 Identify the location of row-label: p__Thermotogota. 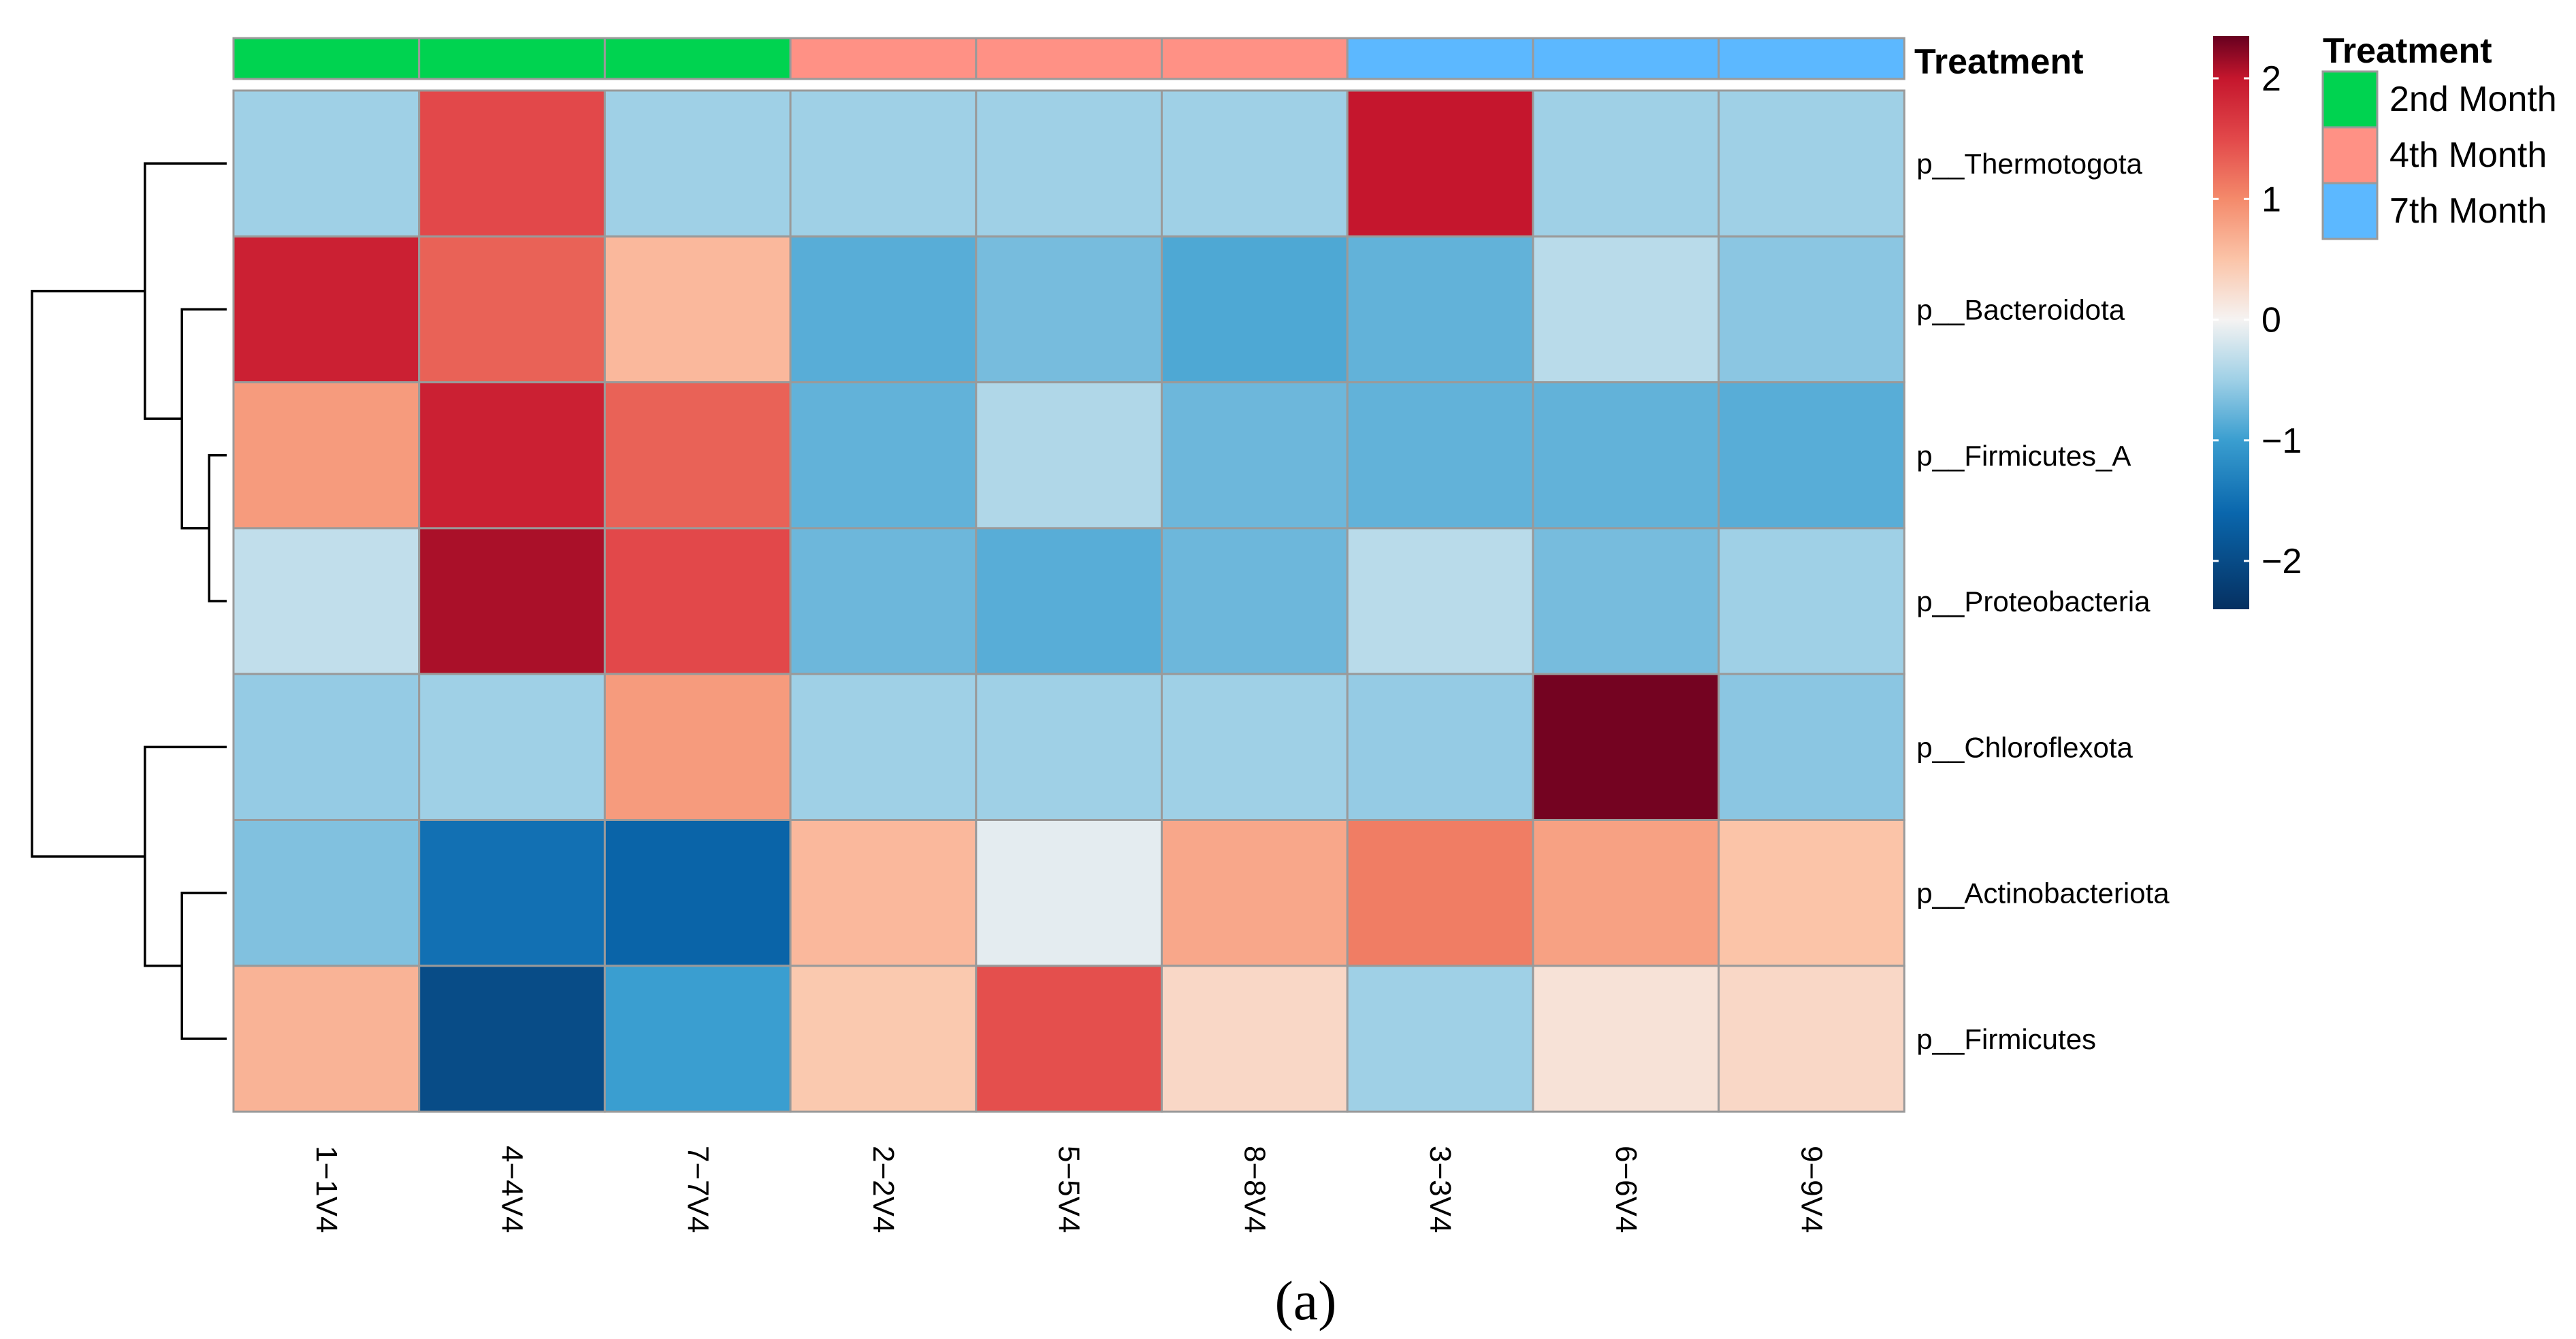
(2029, 164).